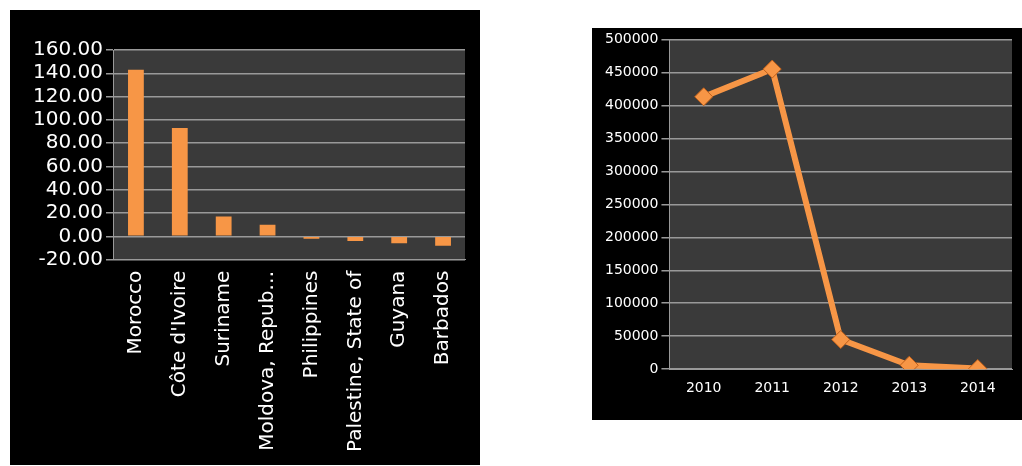  I want to click on y-tick-label: 100.00, so click(68, 118).